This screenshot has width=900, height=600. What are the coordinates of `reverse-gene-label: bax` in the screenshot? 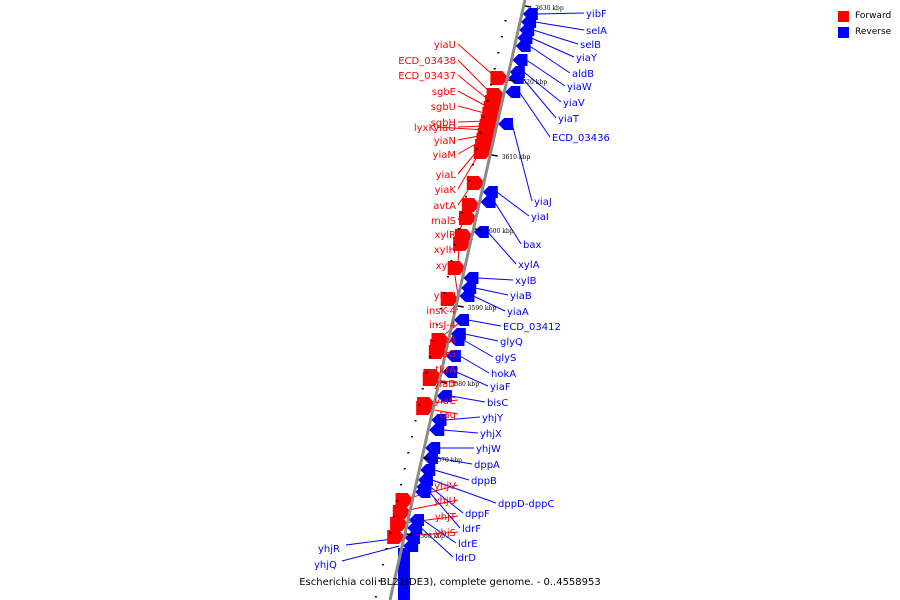 It's located at (532, 245).